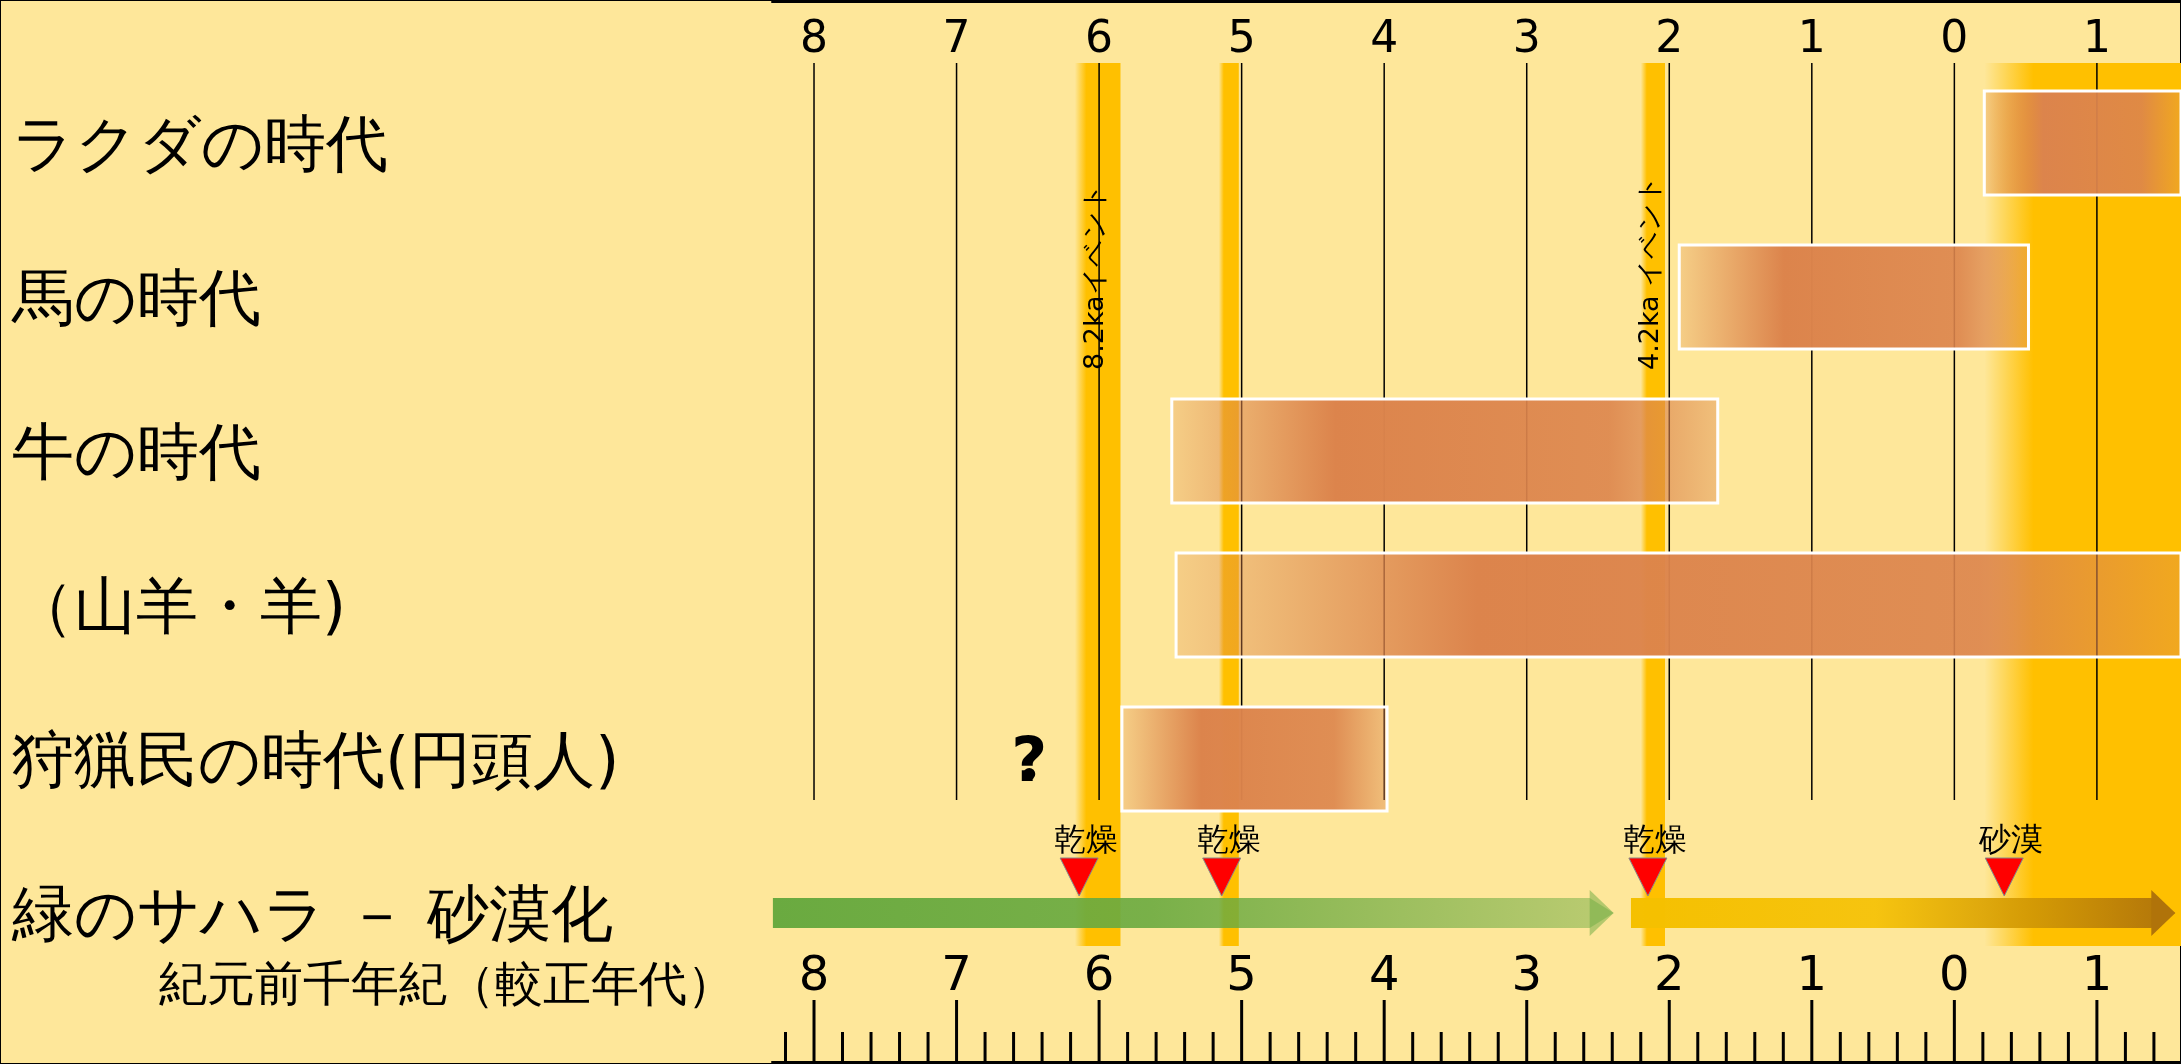 This screenshot has height=1064, width=2181. Describe the element at coordinates (1526, 973) in the screenshot. I see `x-tick-label: 3` at that location.